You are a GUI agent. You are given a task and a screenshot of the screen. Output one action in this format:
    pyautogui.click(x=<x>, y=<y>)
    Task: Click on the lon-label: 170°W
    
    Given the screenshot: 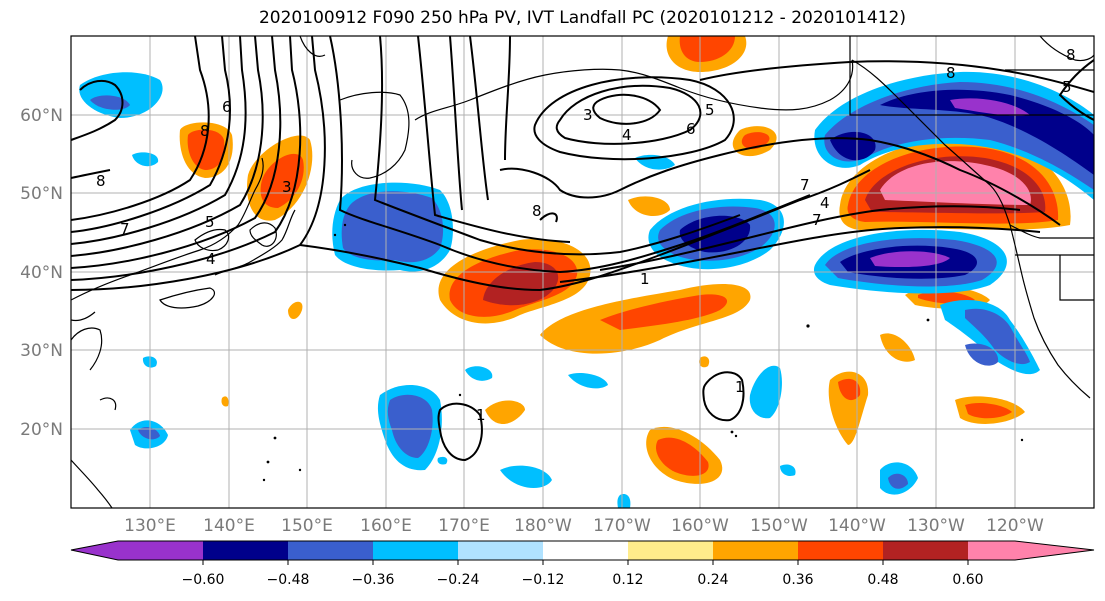 What is the action you would take?
    pyautogui.click(x=622, y=526)
    